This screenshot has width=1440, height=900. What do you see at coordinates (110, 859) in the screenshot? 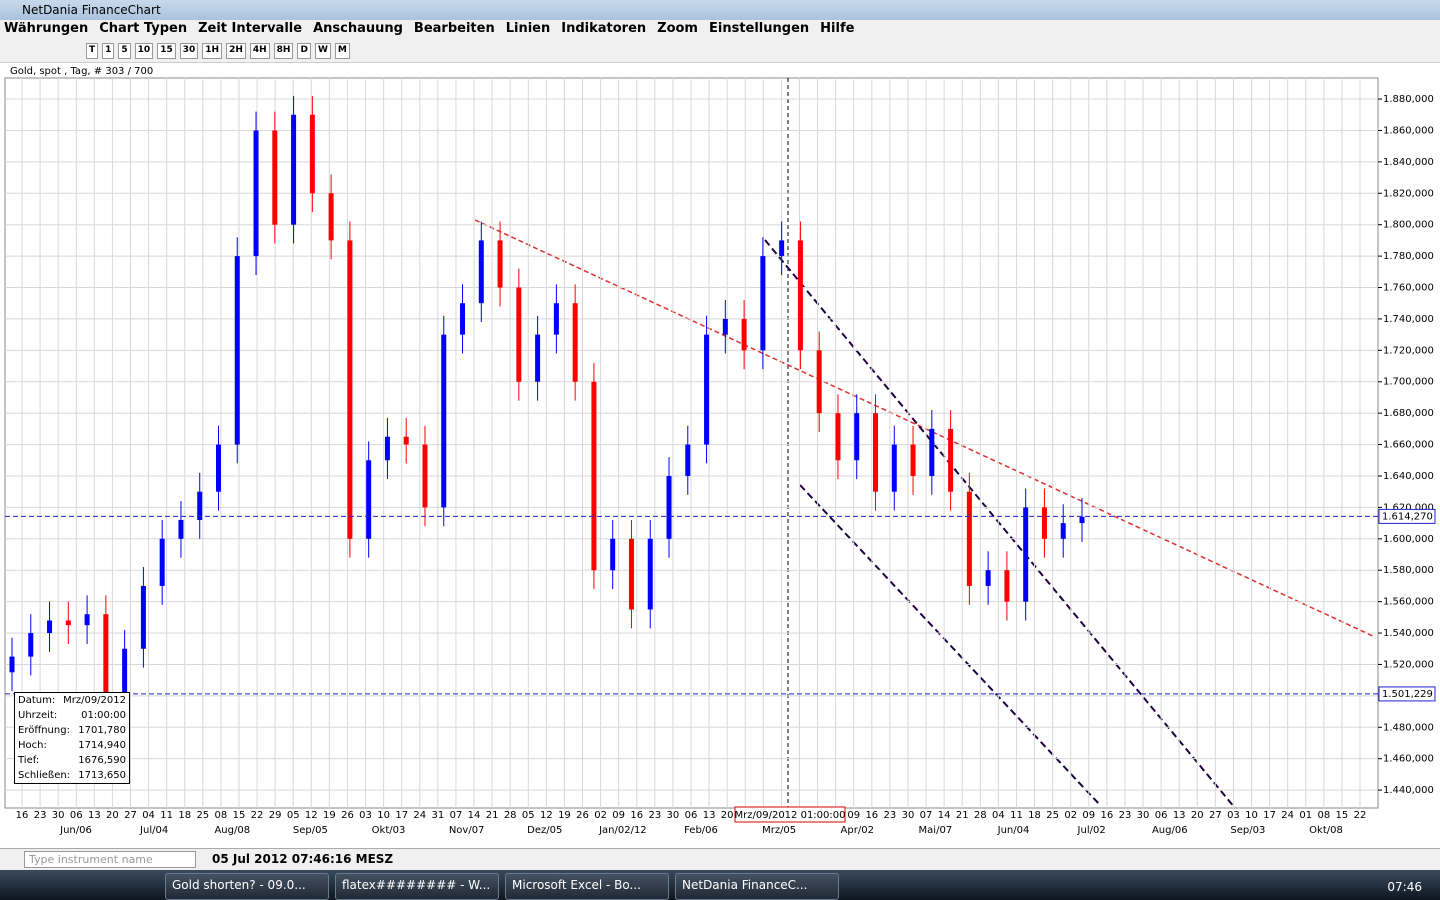
I see `search-input: Type instrument name` at bounding box center [110, 859].